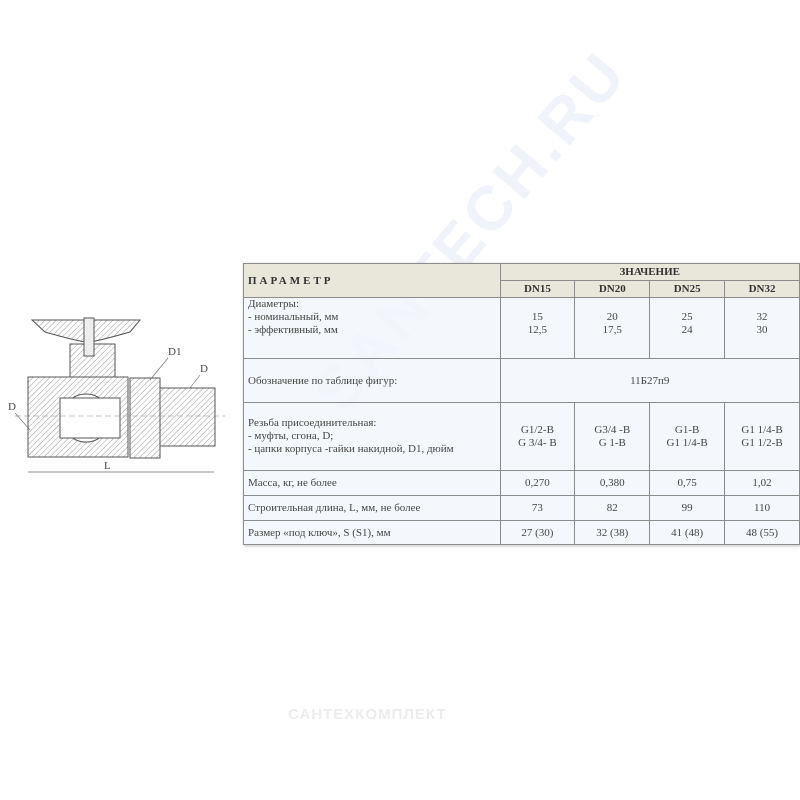  I want to click on value: 24, so click(687, 330).